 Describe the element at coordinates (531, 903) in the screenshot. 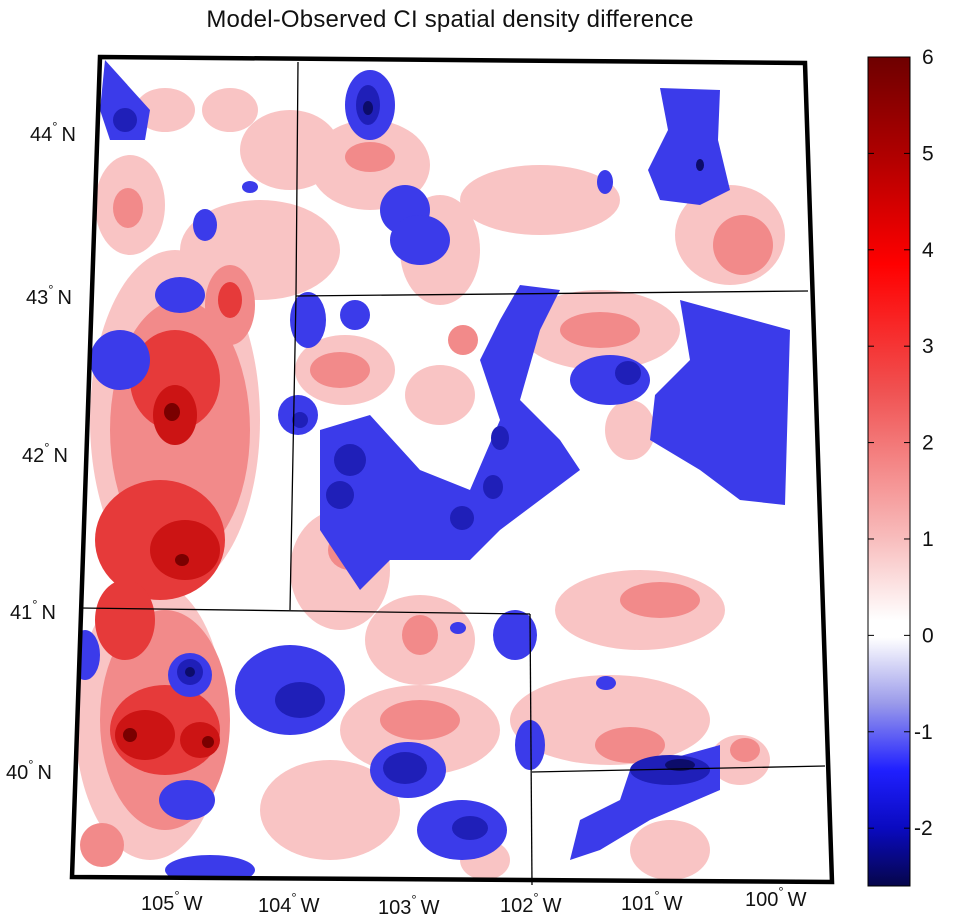

I see `lon-label-102: 102° W` at that location.